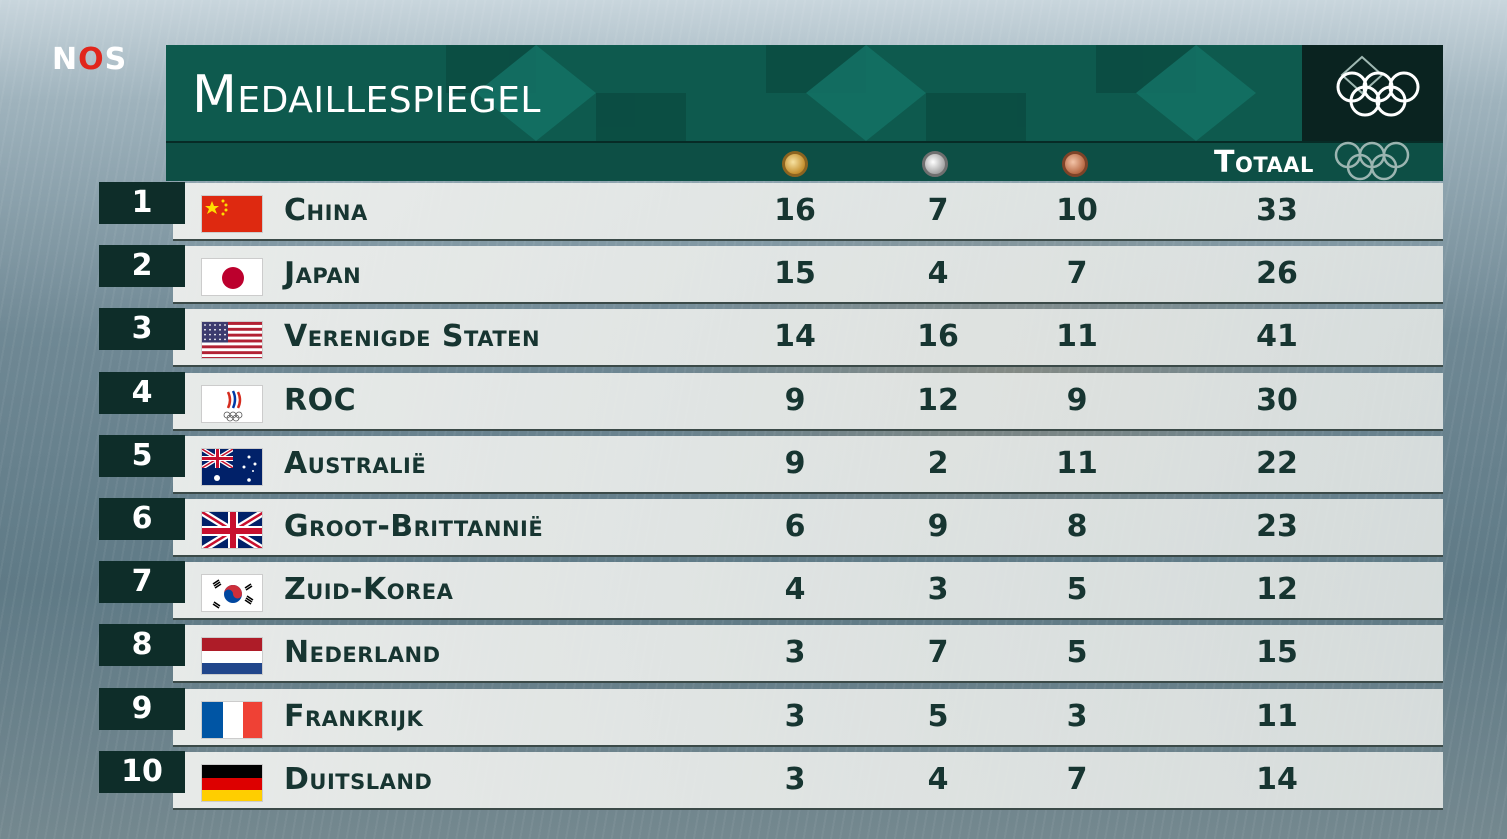 This screenshot has height=839, width=1507. I want to click on column-header-bar: Totaal, so click(804, 161).